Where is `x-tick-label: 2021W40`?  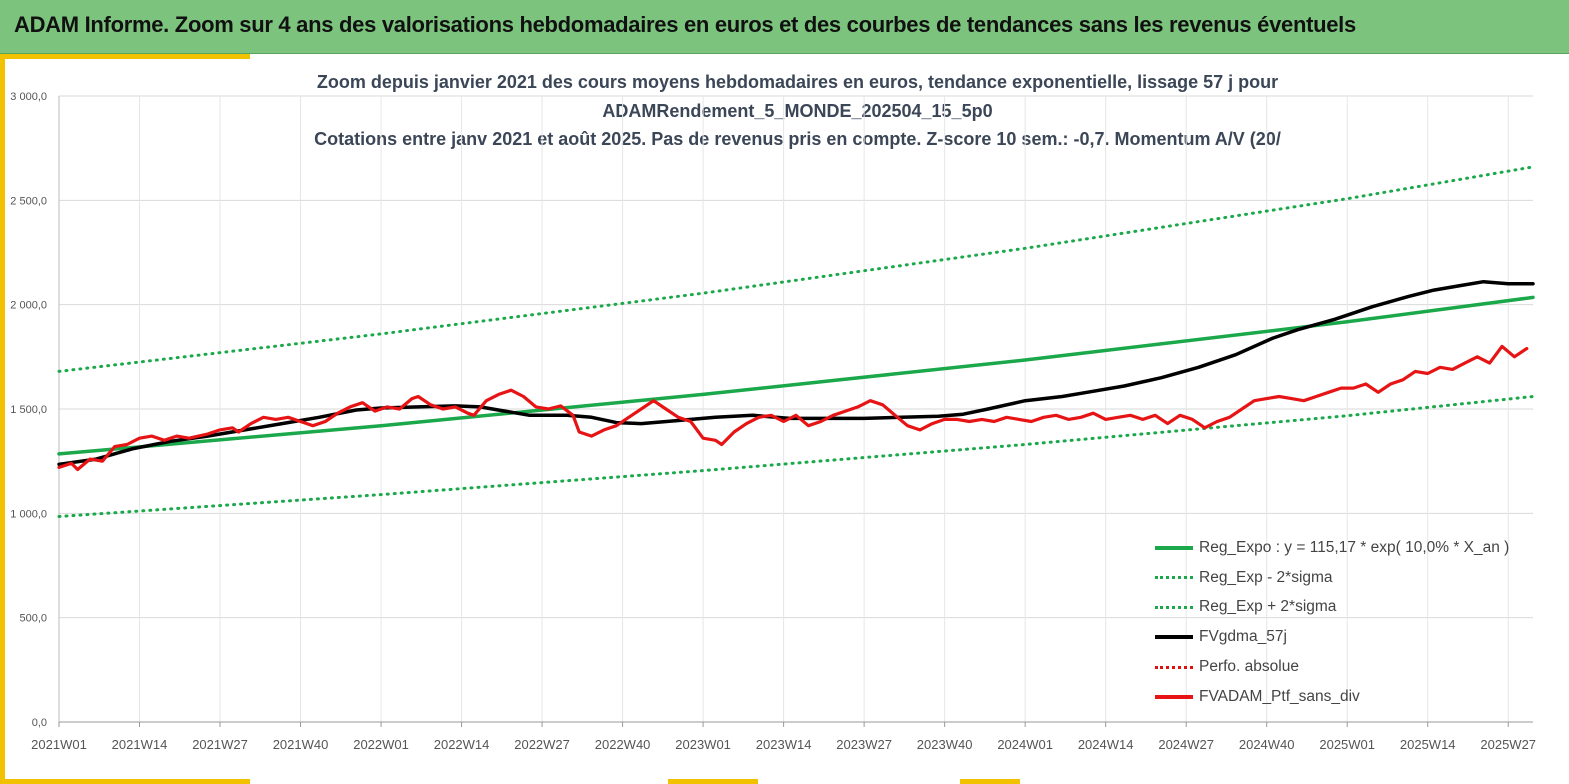 x-tick-label: 2021W40 is located at coordinates (301, 744).